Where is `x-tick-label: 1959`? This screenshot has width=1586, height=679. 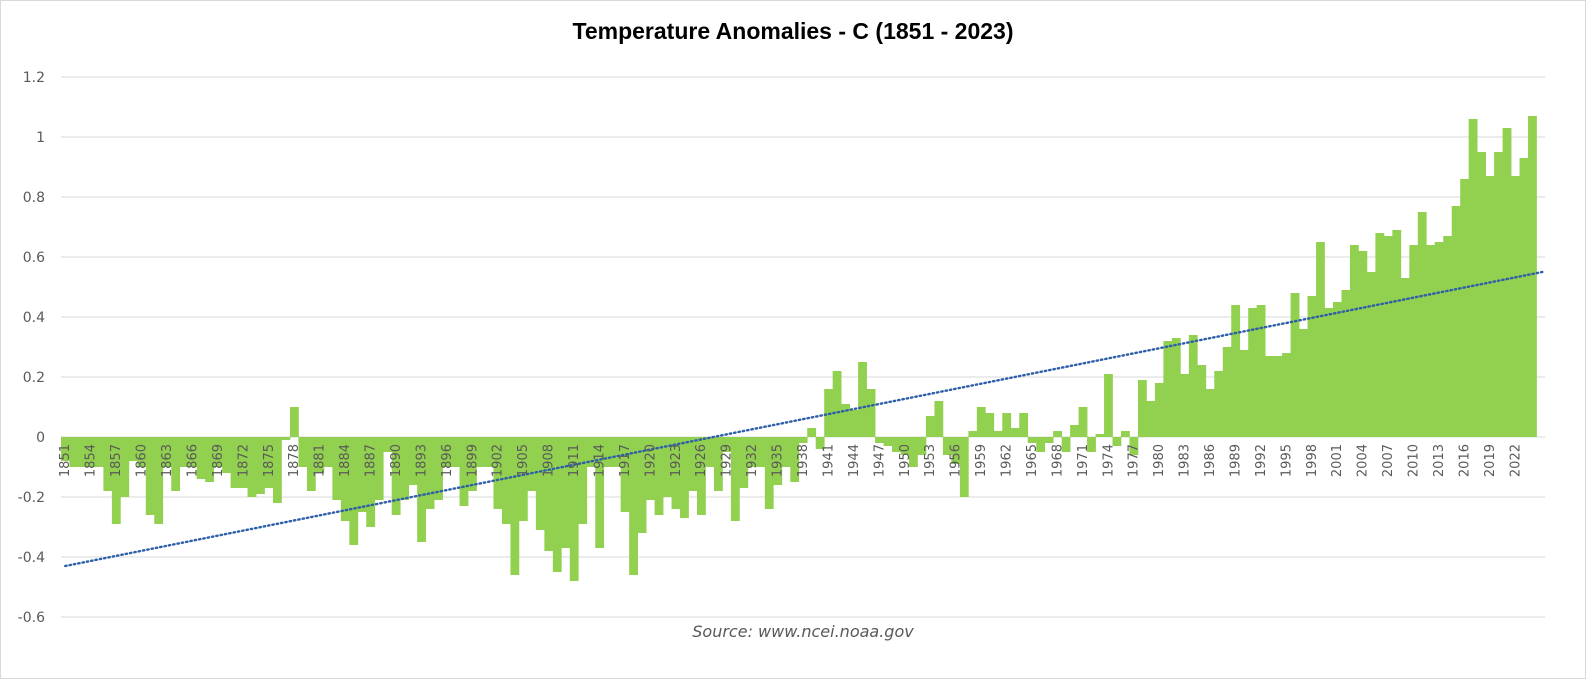
x-tick-label: 1959 is located at coordinates (981, 460).